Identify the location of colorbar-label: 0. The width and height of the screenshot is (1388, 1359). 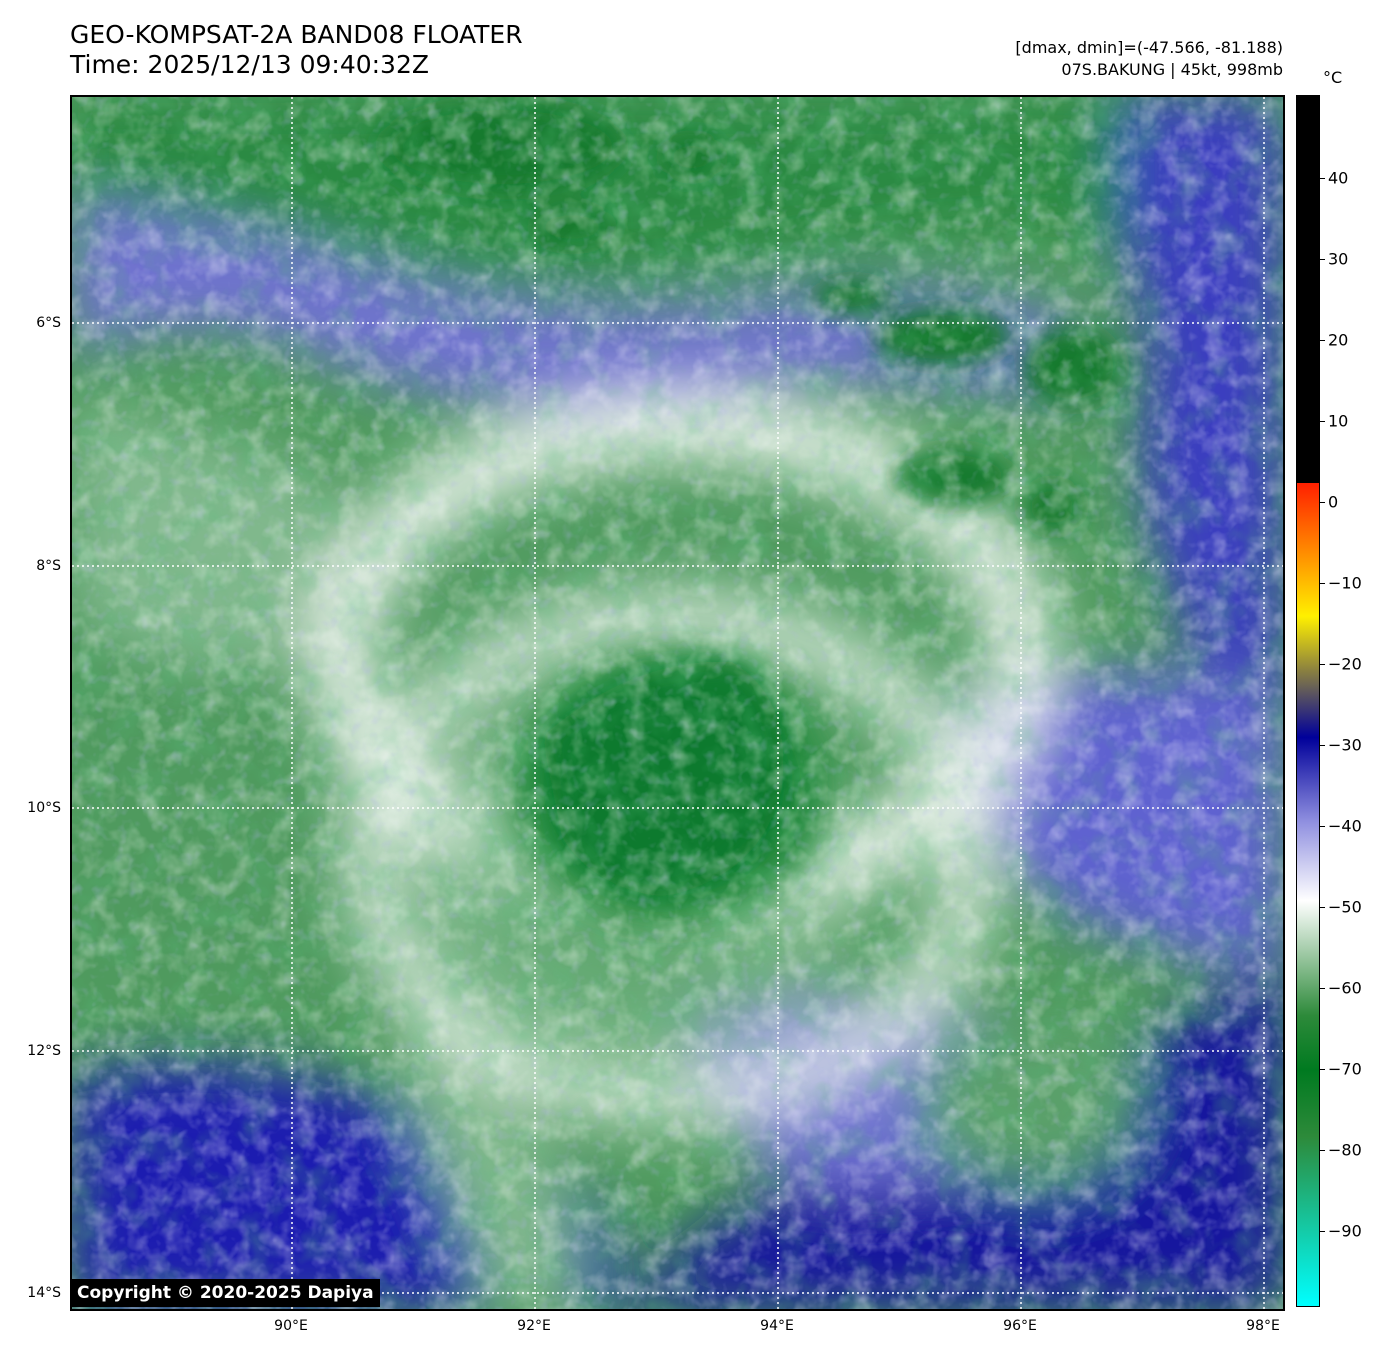
(1333, 502).